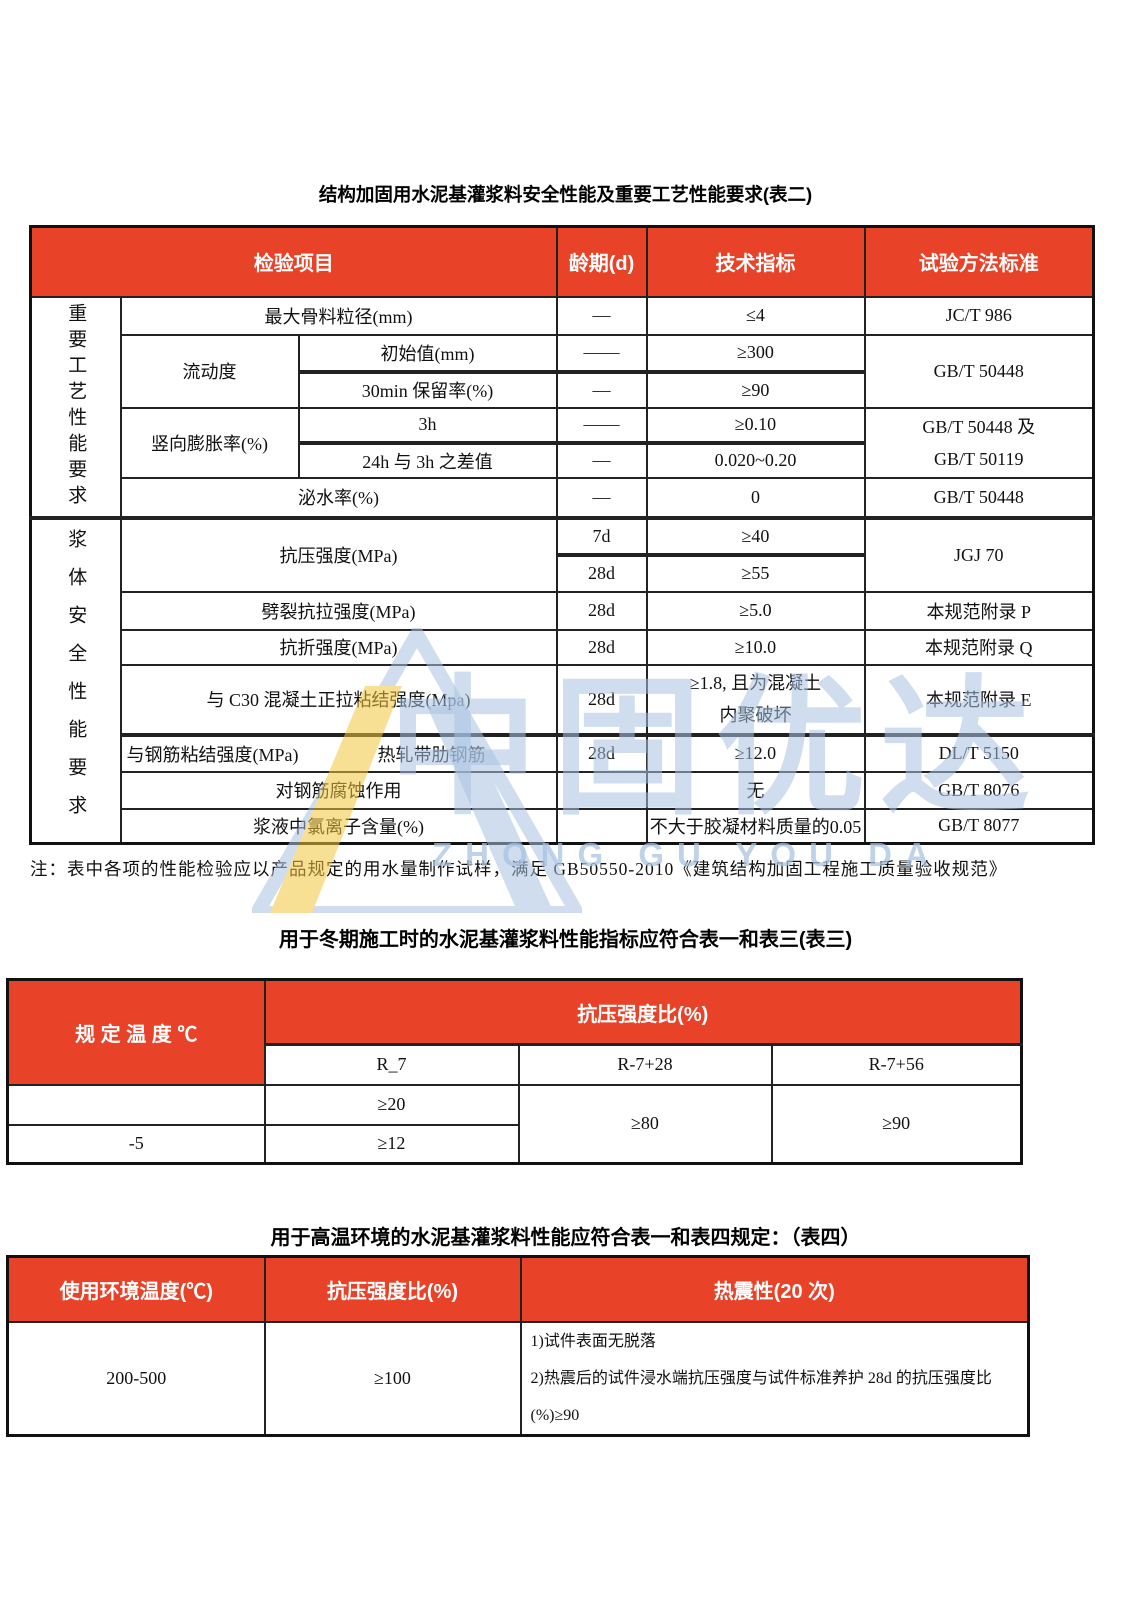 The height and width of the screenshot is (1600, 1131). Describe the element at coordinates (136, 1289) in the screenshot. I see `header-env-temp: 使用环境温度(℃)` at that location.